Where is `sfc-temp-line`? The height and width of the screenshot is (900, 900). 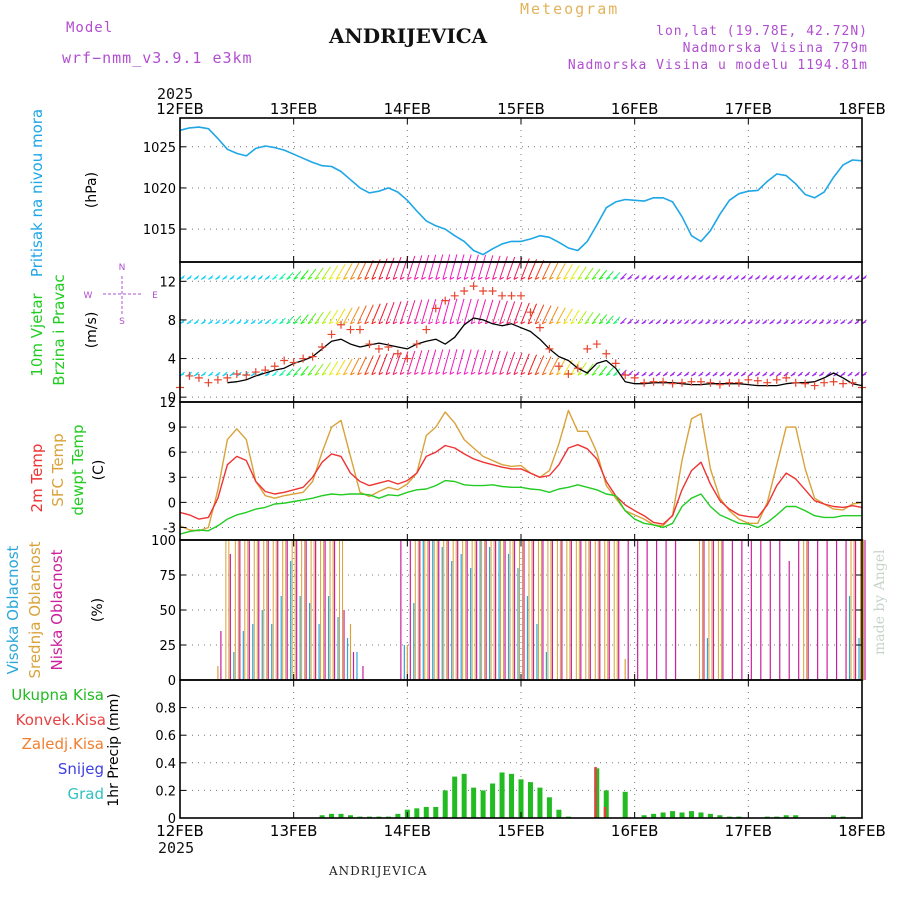
sfc-temp-line is located at coordinates (521, 470).